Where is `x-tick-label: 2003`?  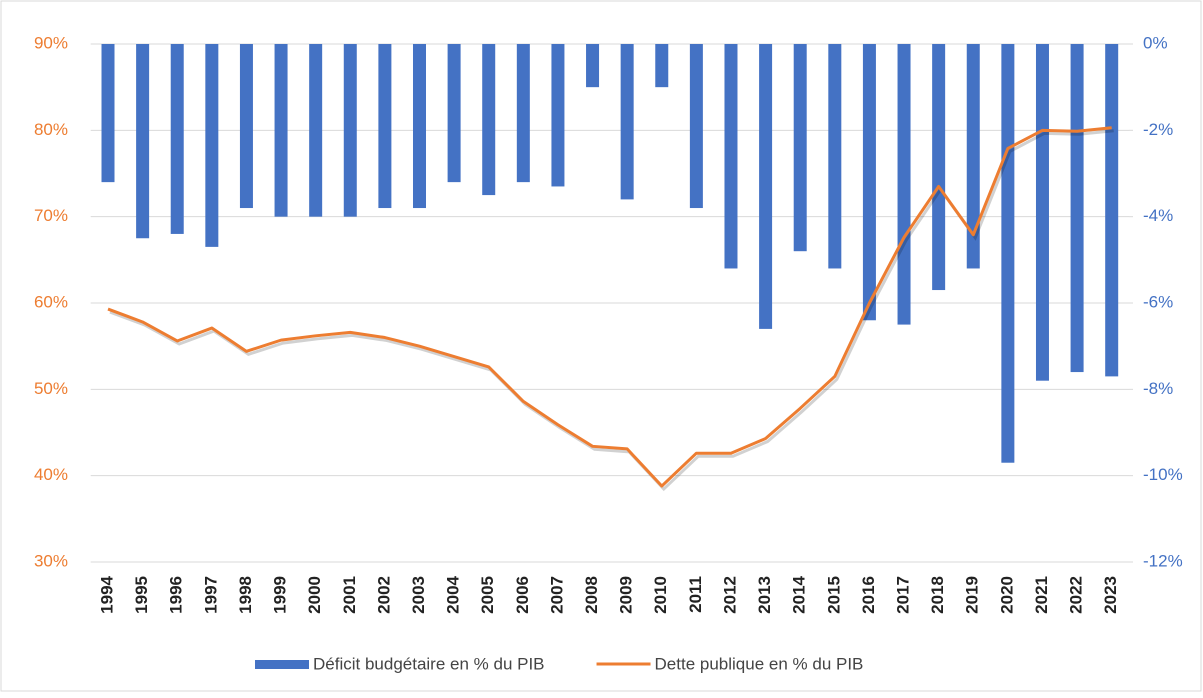
x-tick-label: 2003 is located at coordinates (418, 595).